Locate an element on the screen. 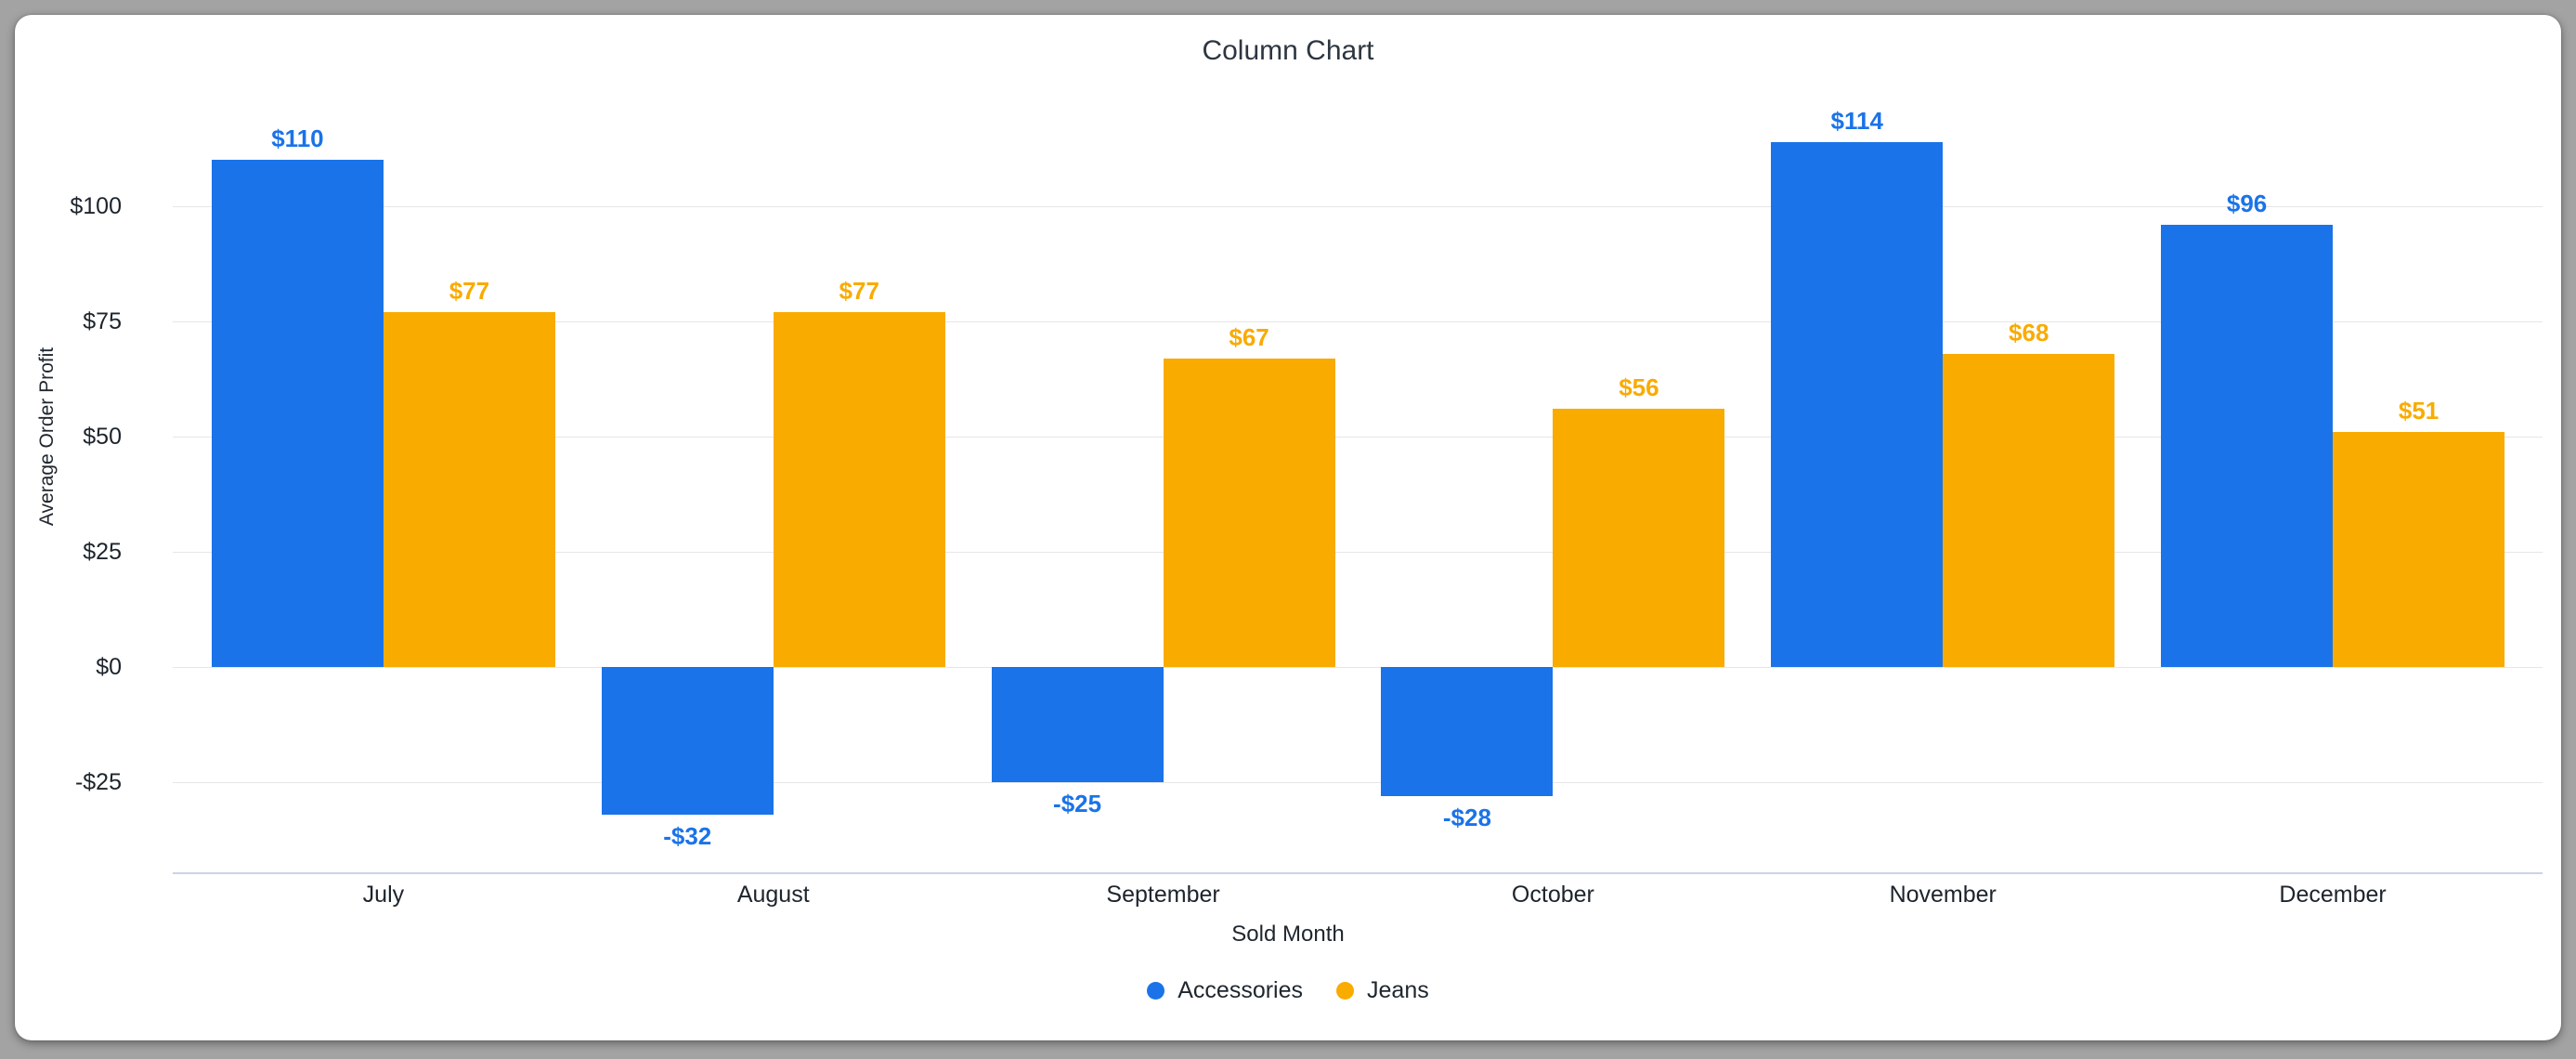  bar-accessories-july is located at coordinates (297, 413).